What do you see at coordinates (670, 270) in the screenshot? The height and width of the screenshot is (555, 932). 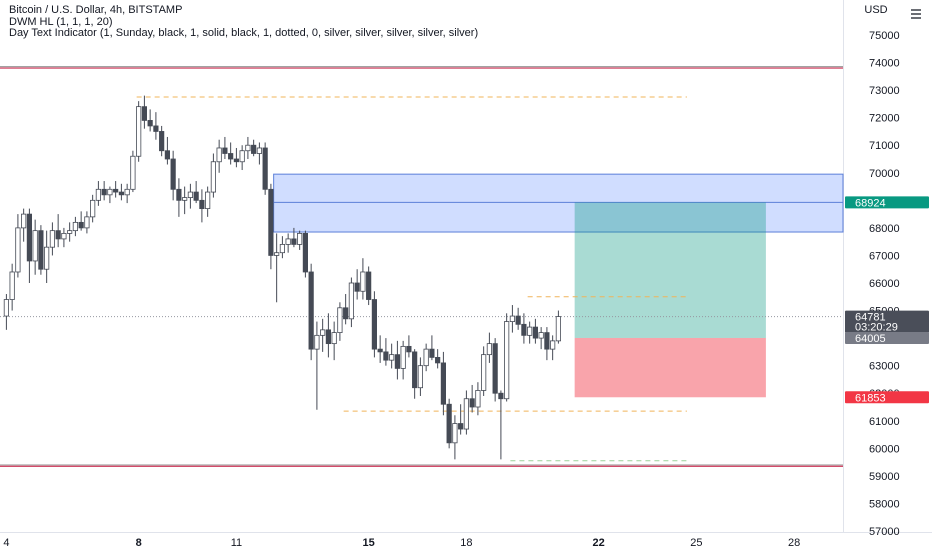 I see `position-profit-zone` at bounding box center [670, 270].